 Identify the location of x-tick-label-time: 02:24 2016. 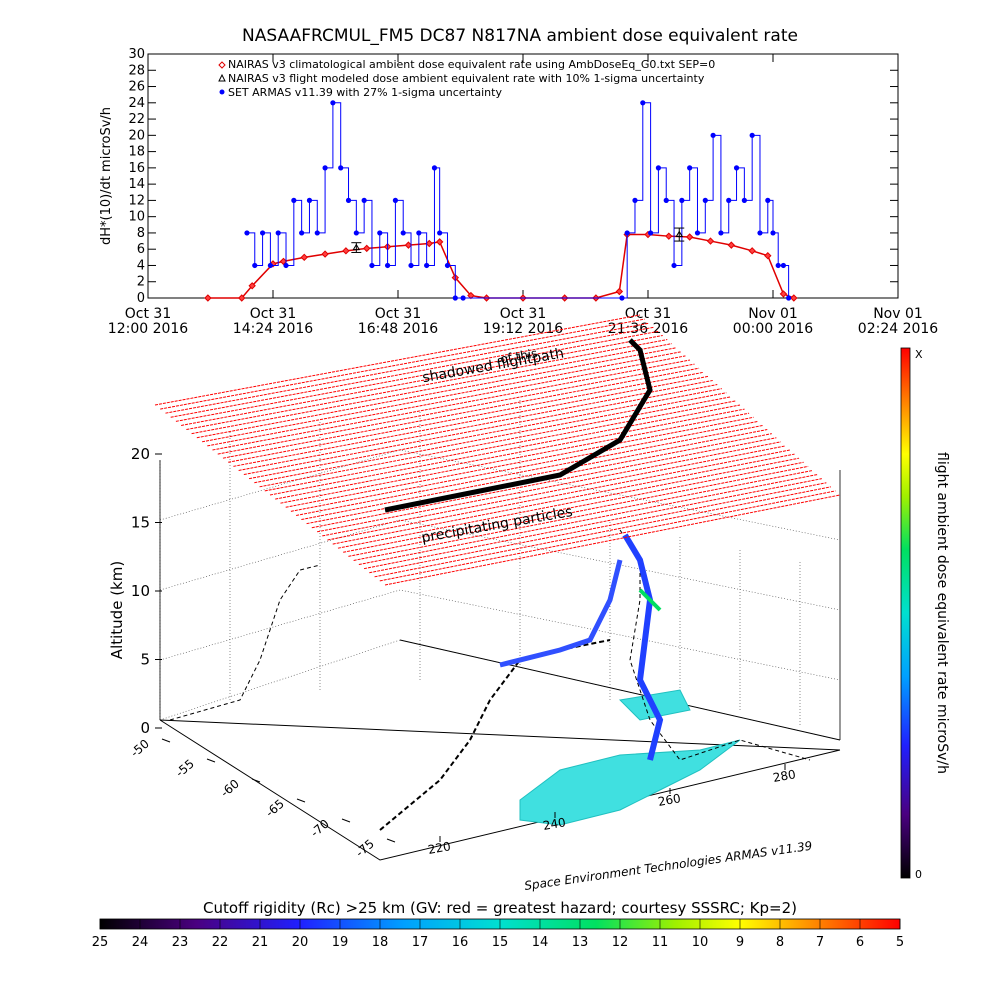
(898, 329).